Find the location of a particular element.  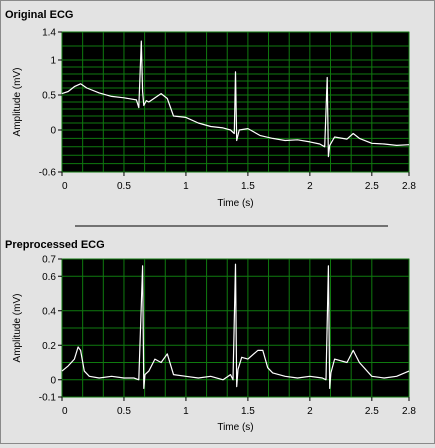

y-tick-label: 0.2 is located at coordinates (49, 346).